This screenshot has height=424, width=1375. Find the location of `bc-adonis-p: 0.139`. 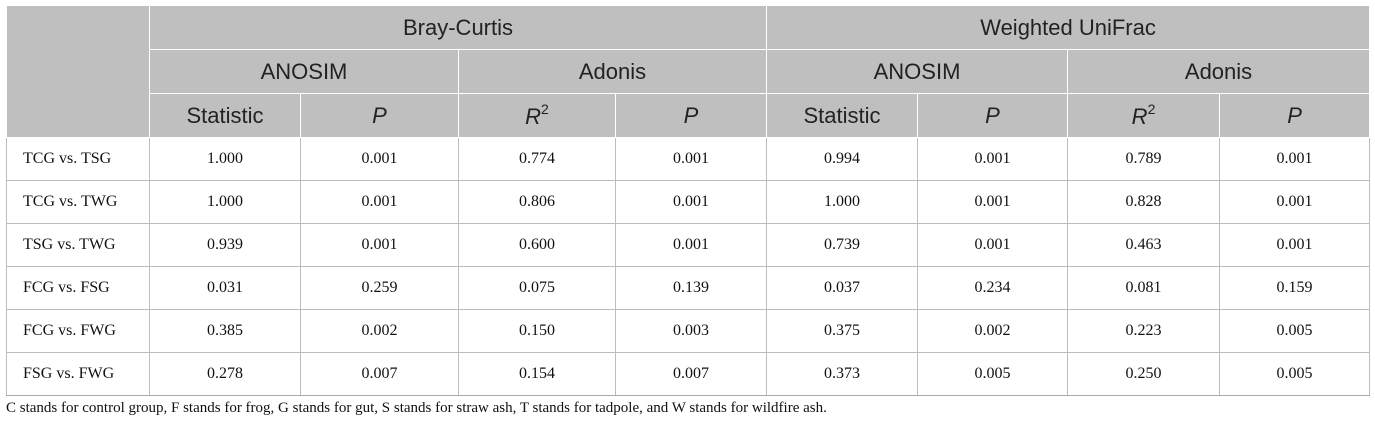

bc-adonis-p: 0.139 is located at coordinates (691, 288).